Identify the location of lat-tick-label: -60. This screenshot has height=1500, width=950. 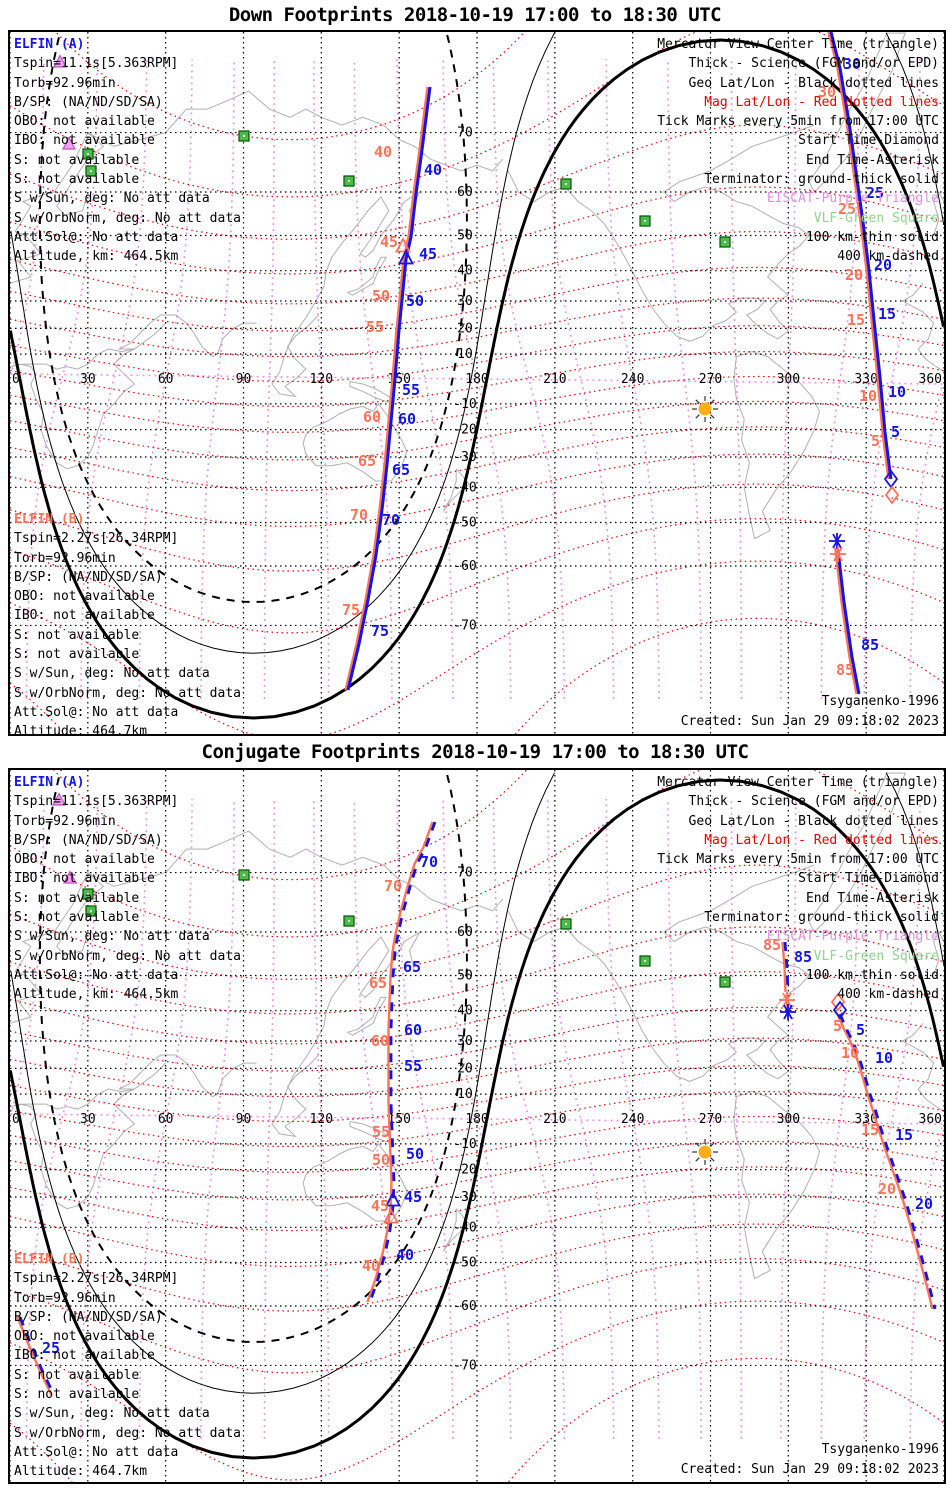
(464, 1306).